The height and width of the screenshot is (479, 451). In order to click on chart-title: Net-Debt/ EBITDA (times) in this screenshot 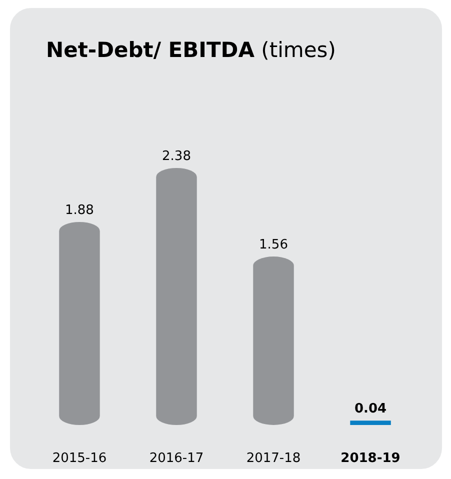, I will do `click(191, 50)`.